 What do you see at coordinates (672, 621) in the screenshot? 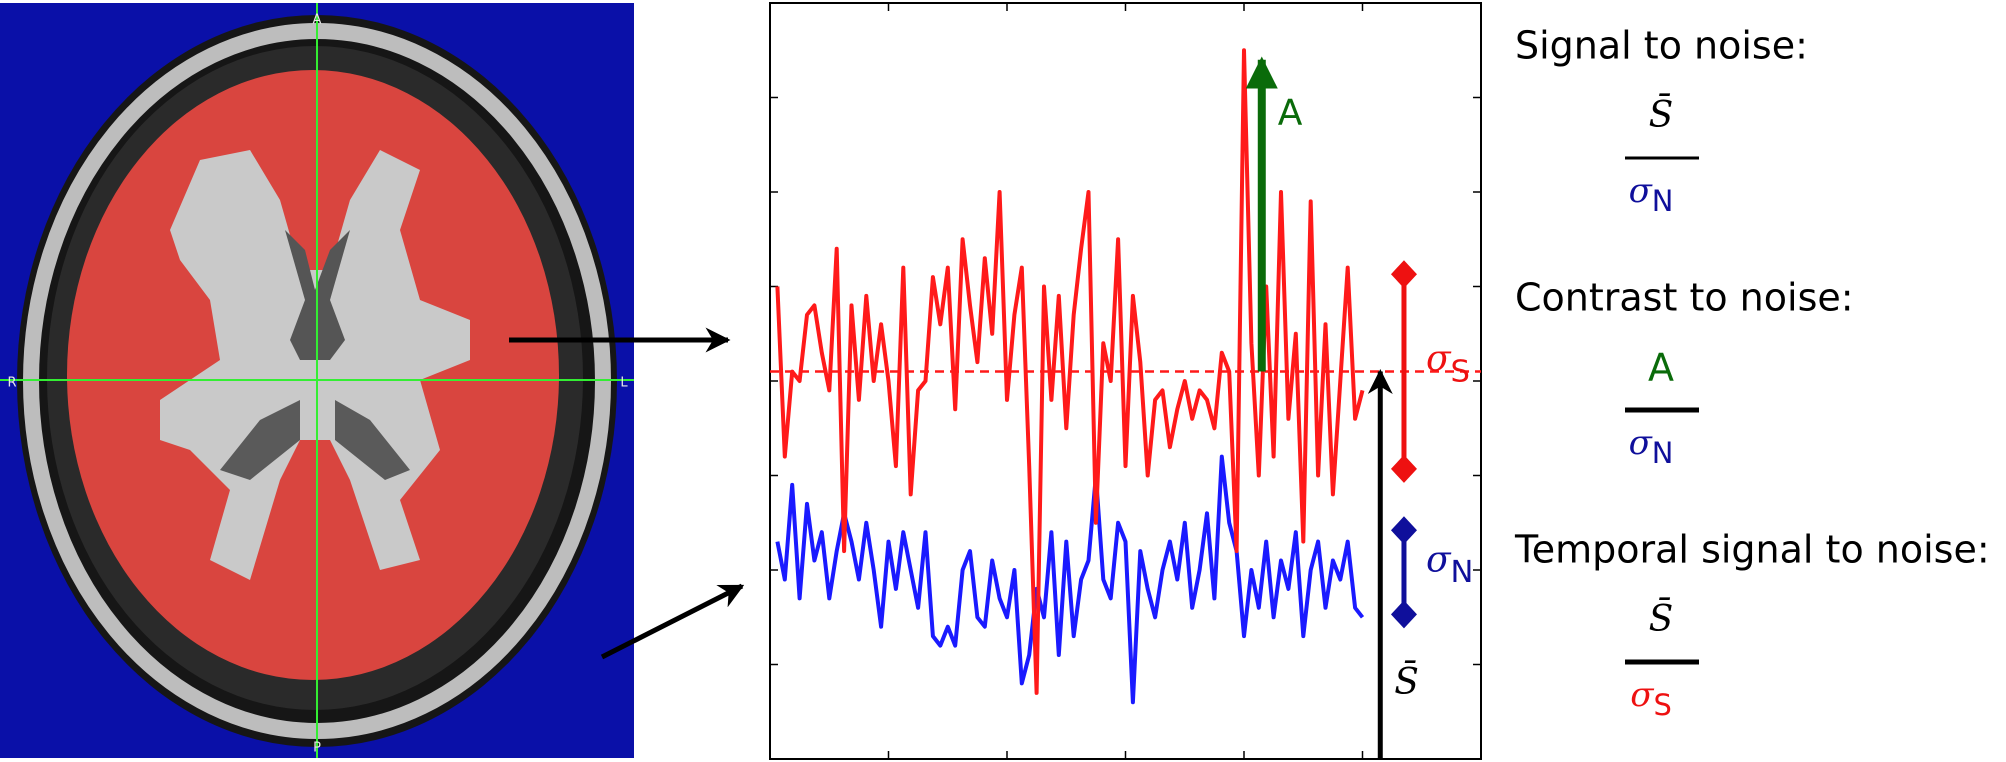
I see `pointer-arrow` at bounding box center [672, 621].